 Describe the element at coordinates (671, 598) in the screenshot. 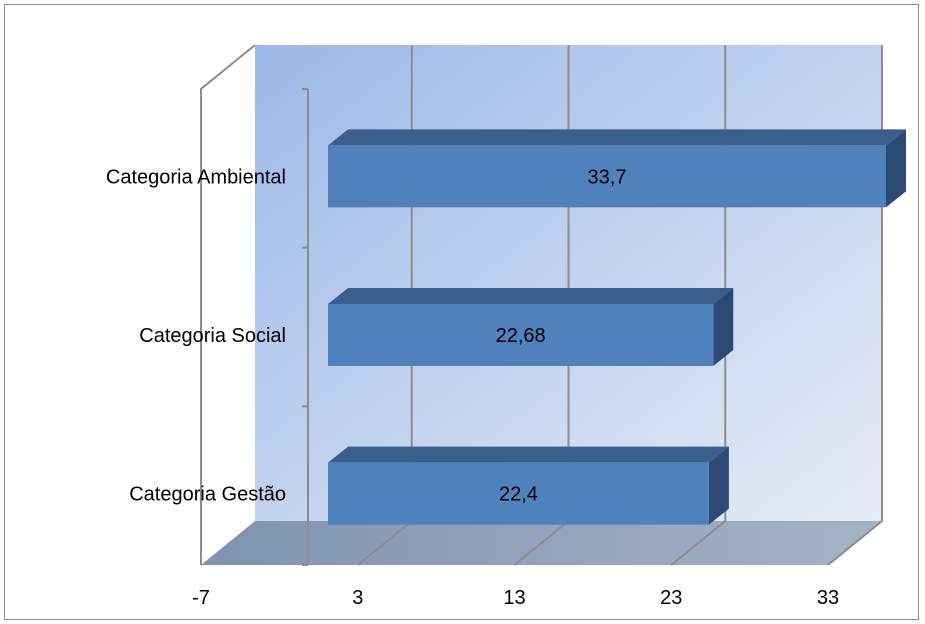

I see `x-tick-label: 23` at that location.